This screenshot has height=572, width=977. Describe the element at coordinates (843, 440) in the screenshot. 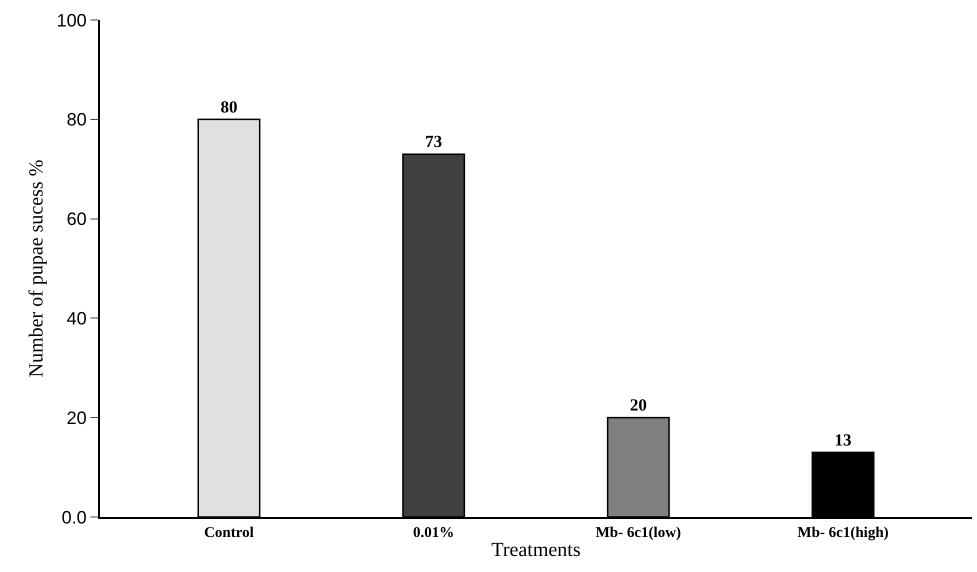

I see `data-label: 13` at that location.